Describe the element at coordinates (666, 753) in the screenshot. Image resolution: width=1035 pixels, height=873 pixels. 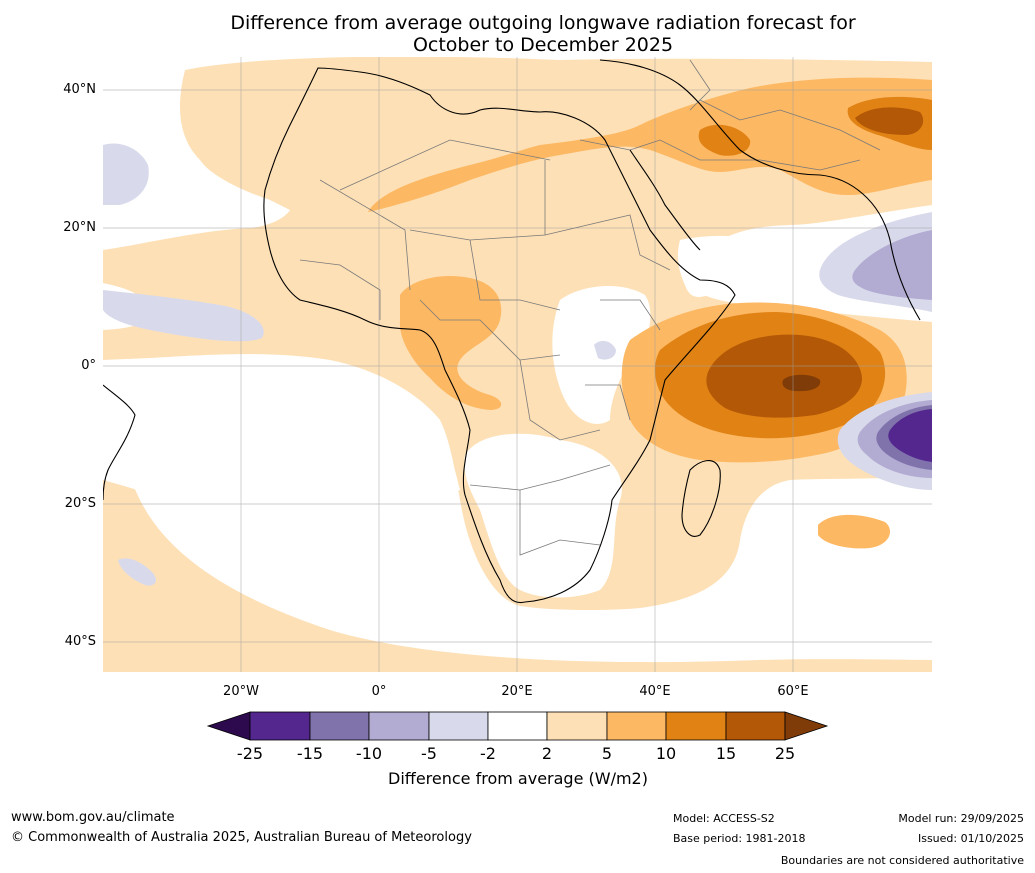
I see `colorbar-tick-label: 10` at that location.